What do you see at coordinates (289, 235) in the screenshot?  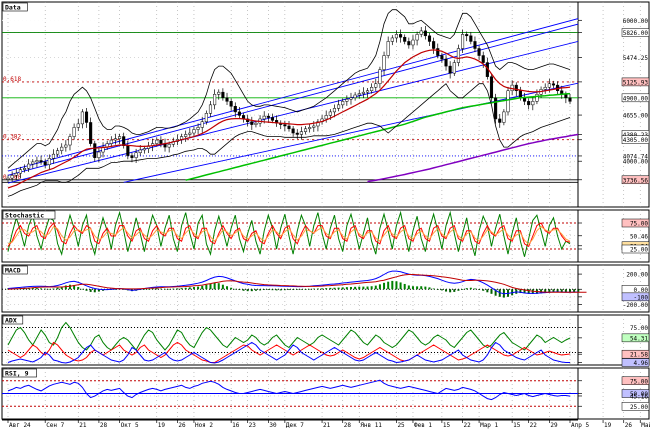 I see `series-line--d` at bounding box center [289, 235].